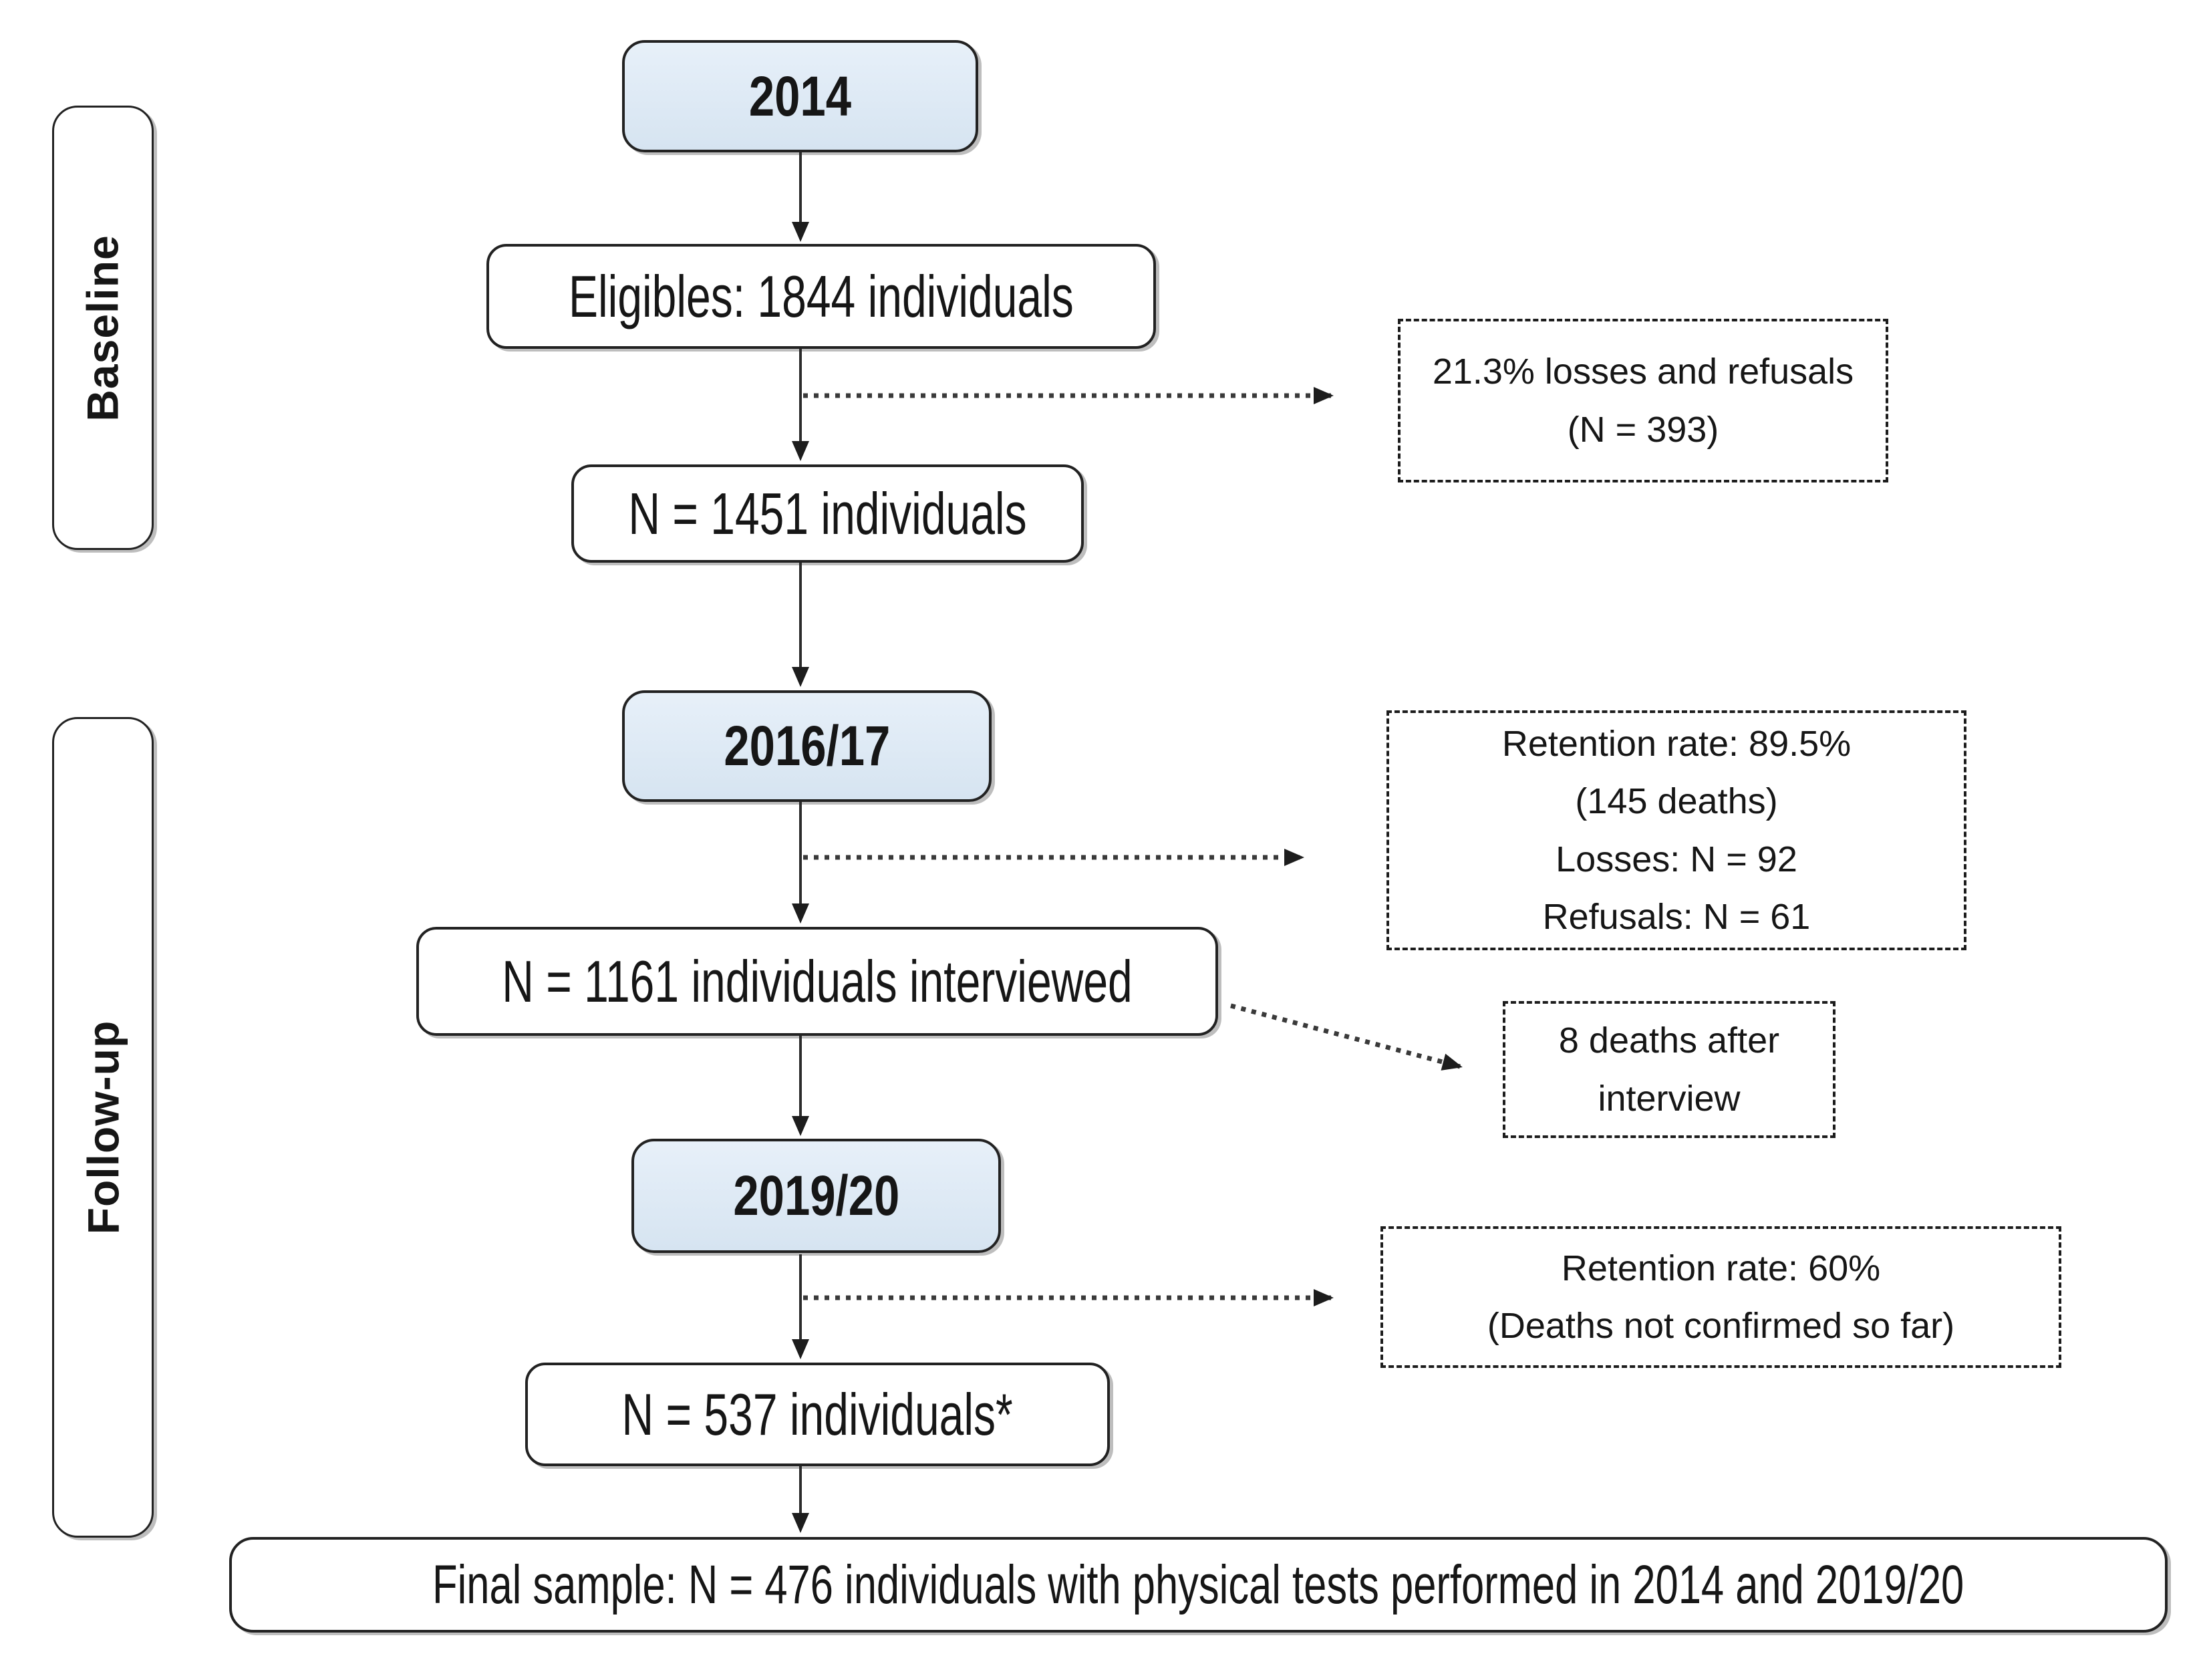  I want to click on wave-box-2016-17: 2016/17, so click(807, 746).